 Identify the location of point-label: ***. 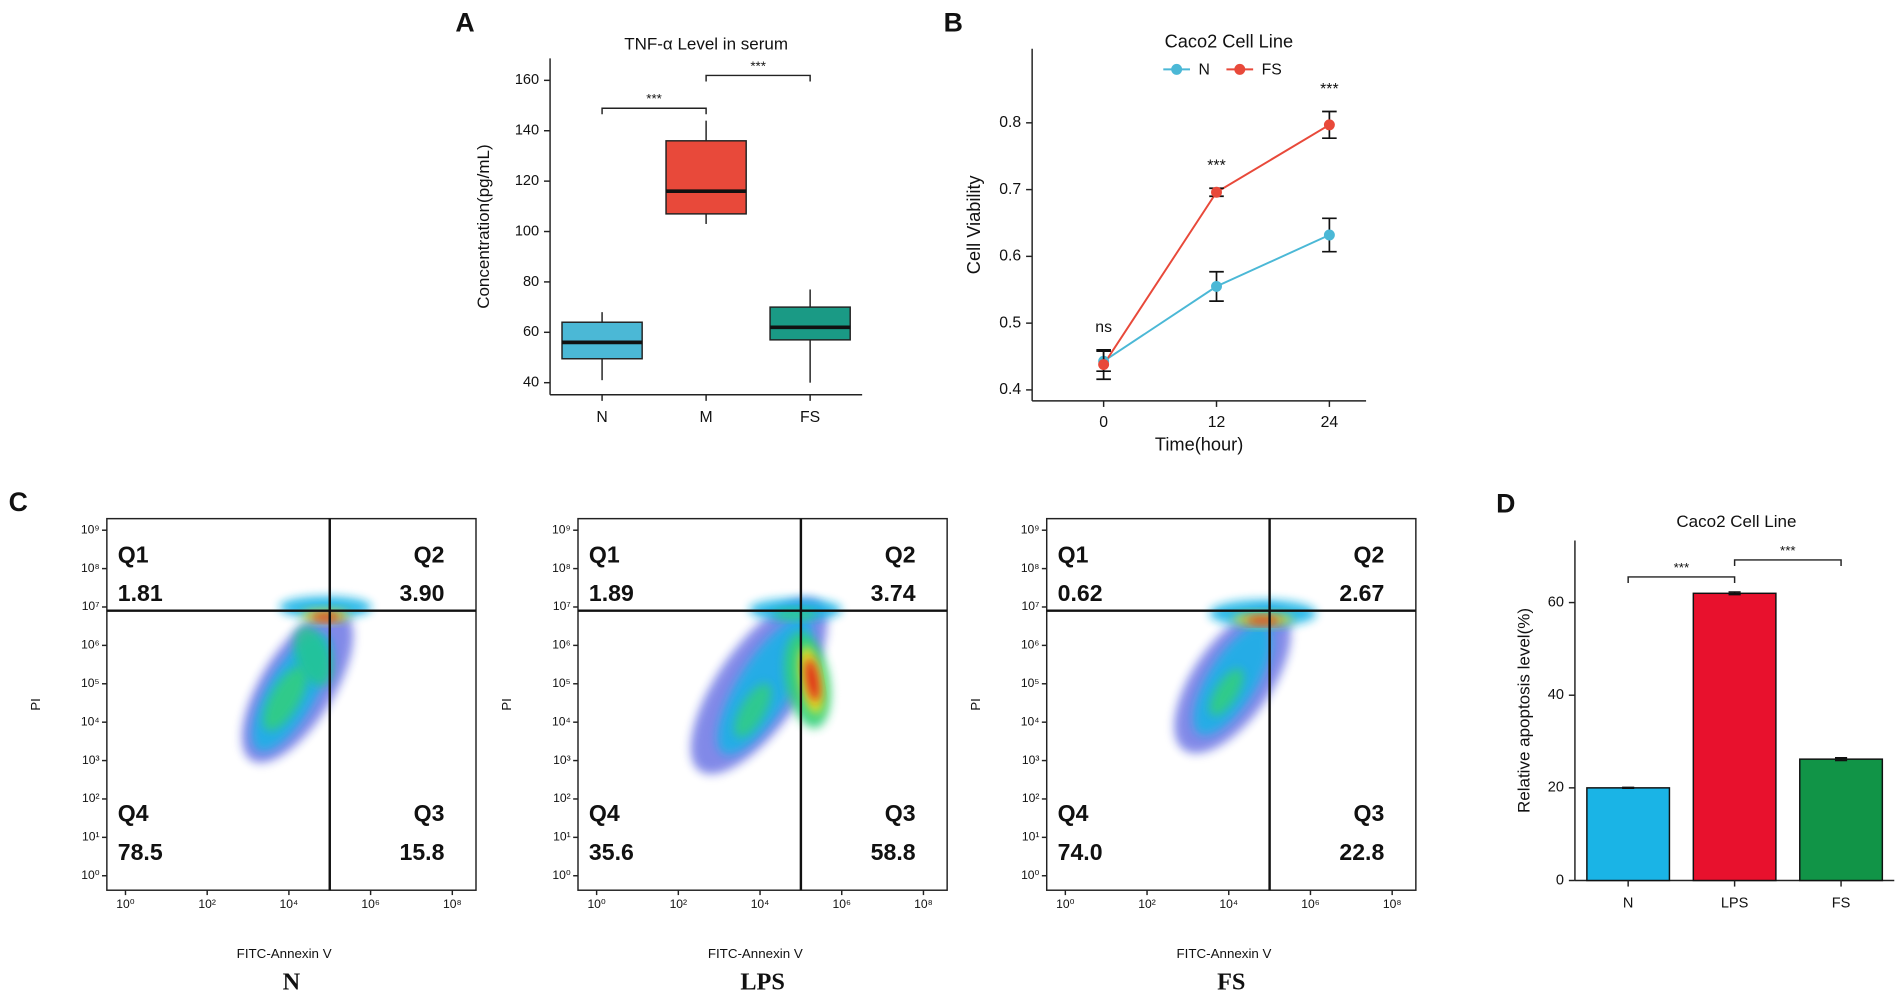
(1216, 166).